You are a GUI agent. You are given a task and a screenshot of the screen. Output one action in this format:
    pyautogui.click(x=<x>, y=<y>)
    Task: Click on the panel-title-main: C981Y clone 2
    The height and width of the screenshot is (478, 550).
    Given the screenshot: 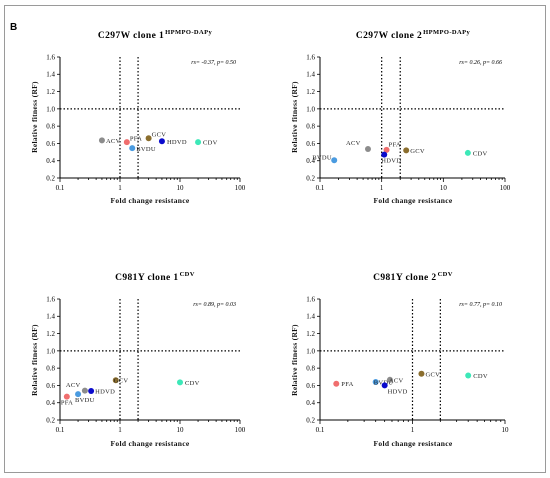 What is the action you would take?
    pyautogui.click(x=404, y=278)
    